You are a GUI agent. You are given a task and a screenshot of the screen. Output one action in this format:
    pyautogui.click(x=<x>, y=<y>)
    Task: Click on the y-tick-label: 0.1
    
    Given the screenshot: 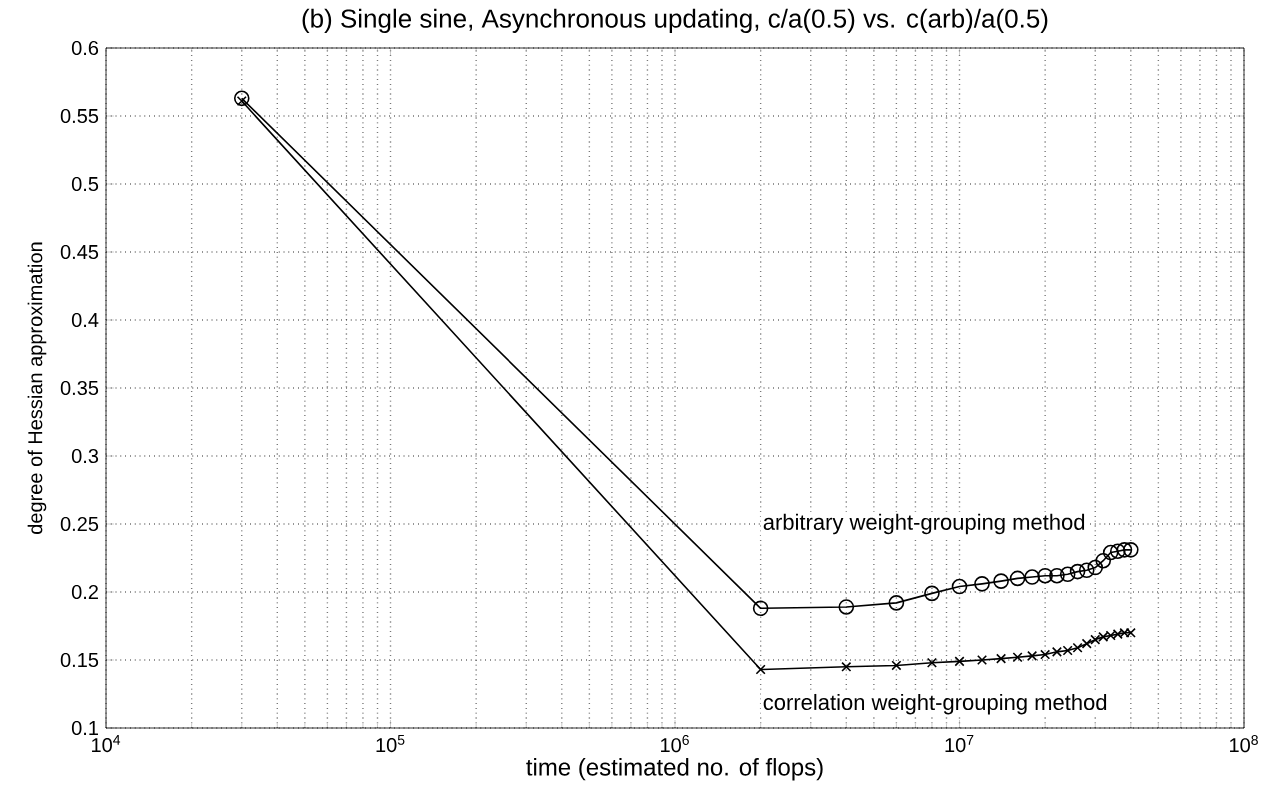 What is the action you would take?
    pyautogui.click(x=84, y=728)
    